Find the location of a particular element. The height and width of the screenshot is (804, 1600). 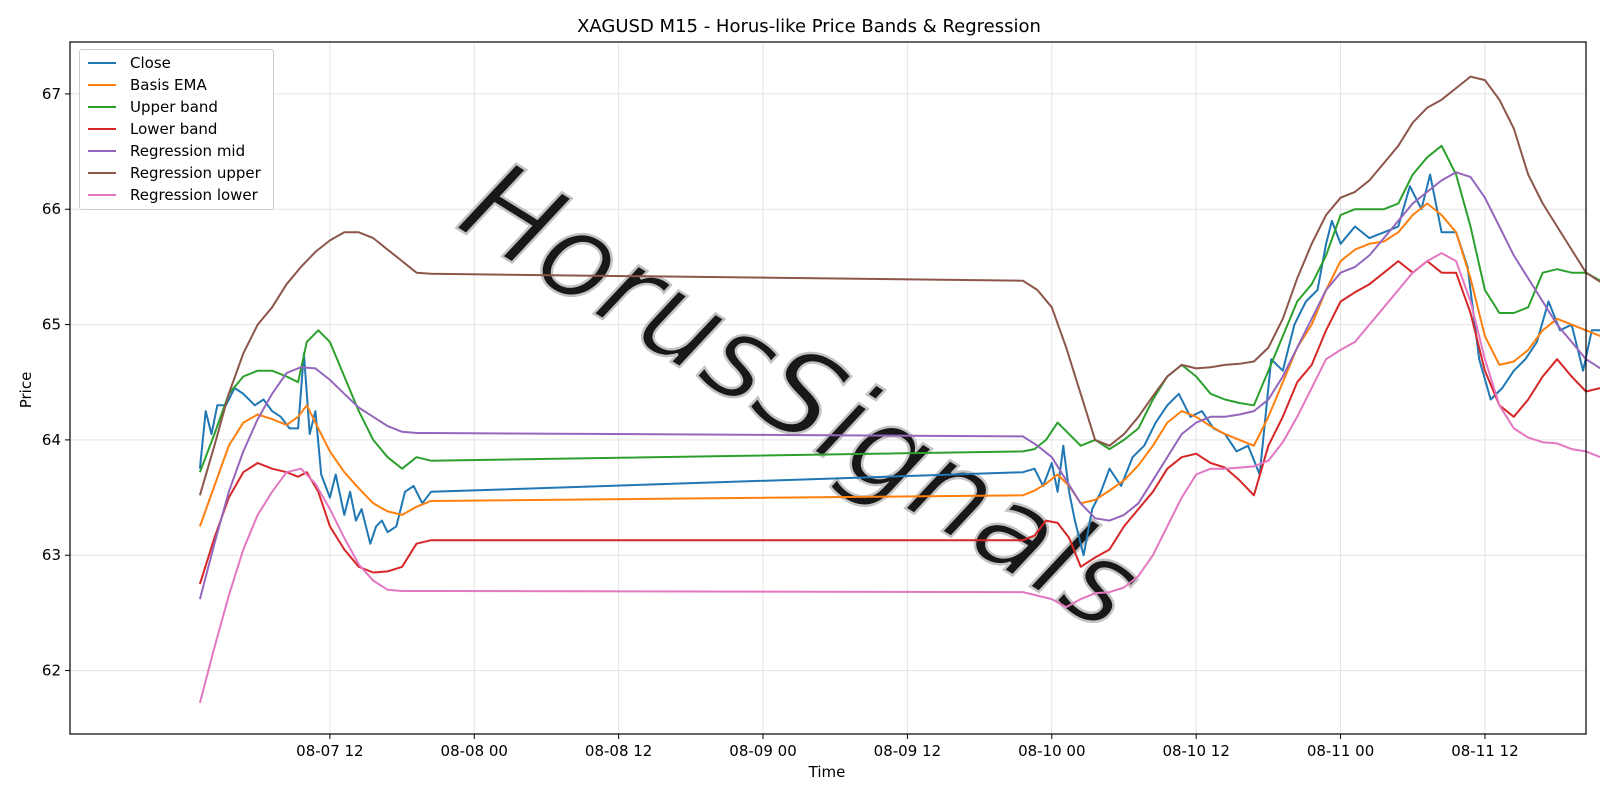

legend-item-upper-band: Upper band is located at coordinates (153, 107).